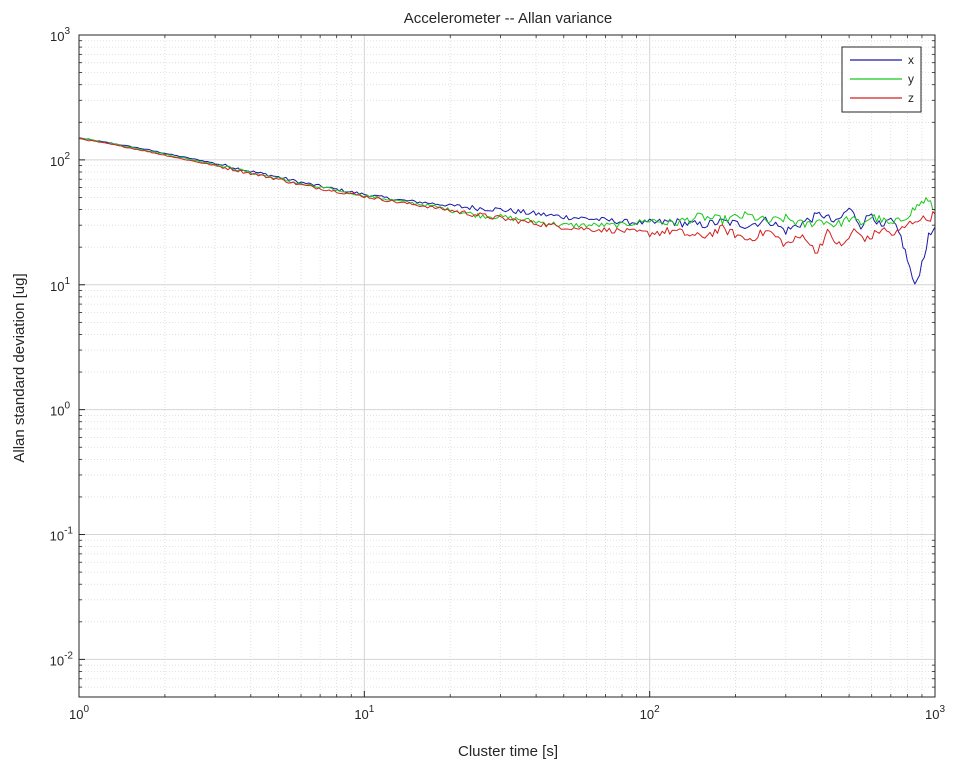 The image size is (955, 767). I want to click on y-tick-exponent: 3, so click(67, 31).